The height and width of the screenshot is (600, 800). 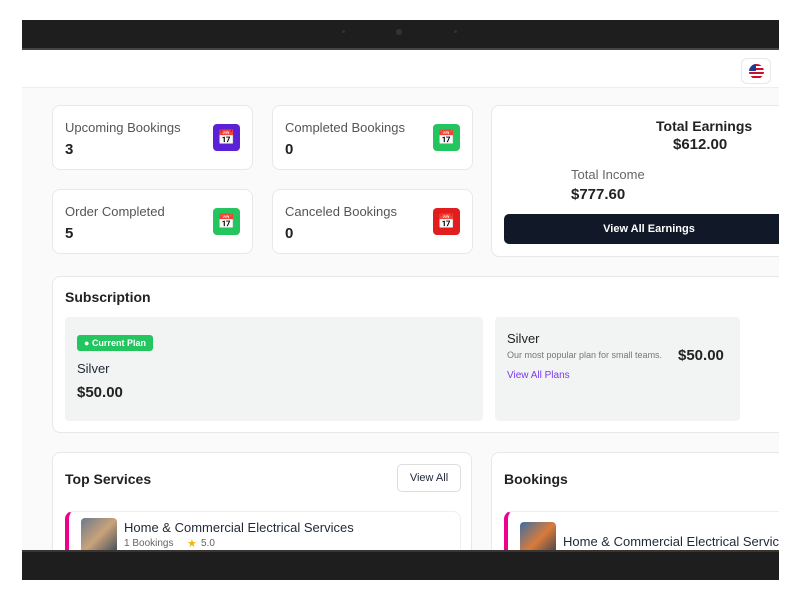 I want to click on us-flag-icon, so click(x=756, y=71).